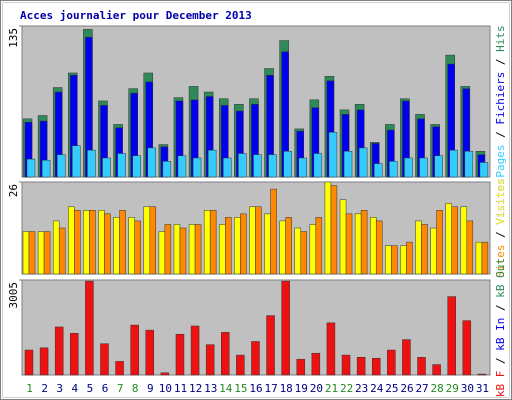 This screenshot has height=400, width=512. I want to click on x-tick-label: 14, so click(226, 388).